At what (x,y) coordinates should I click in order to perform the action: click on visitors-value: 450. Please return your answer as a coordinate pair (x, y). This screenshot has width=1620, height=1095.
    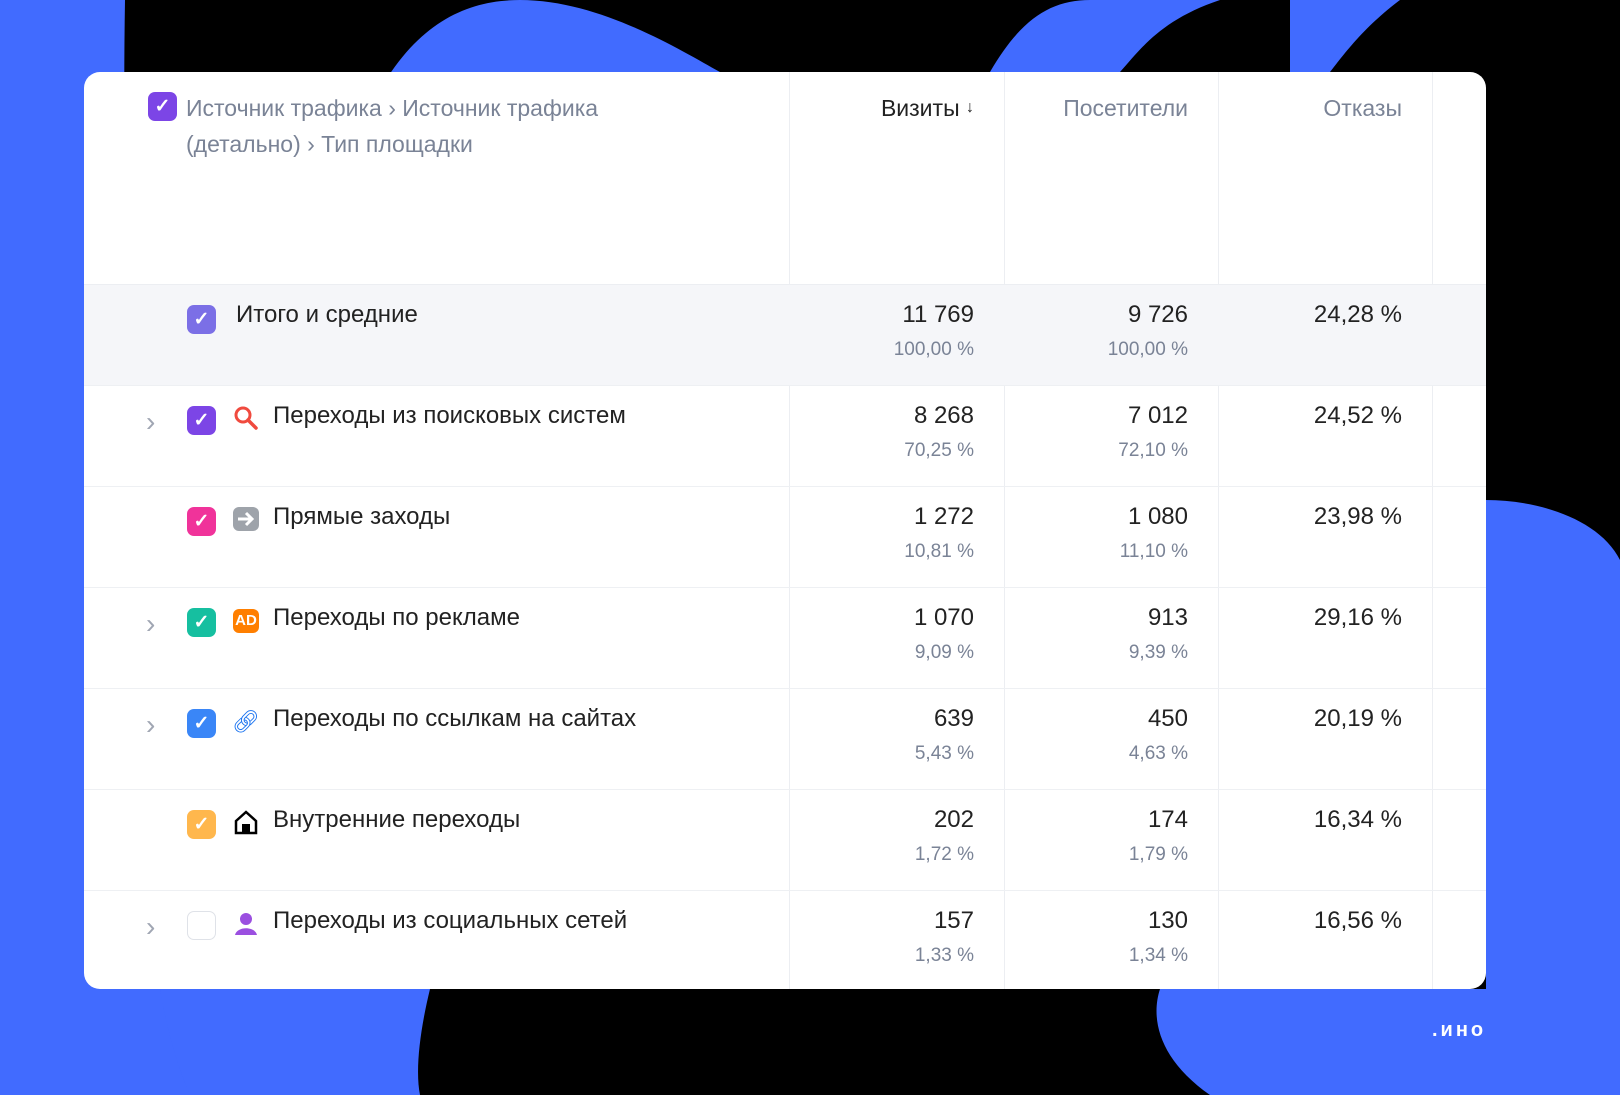
    Looking at the image, I should click on (1167, 718).